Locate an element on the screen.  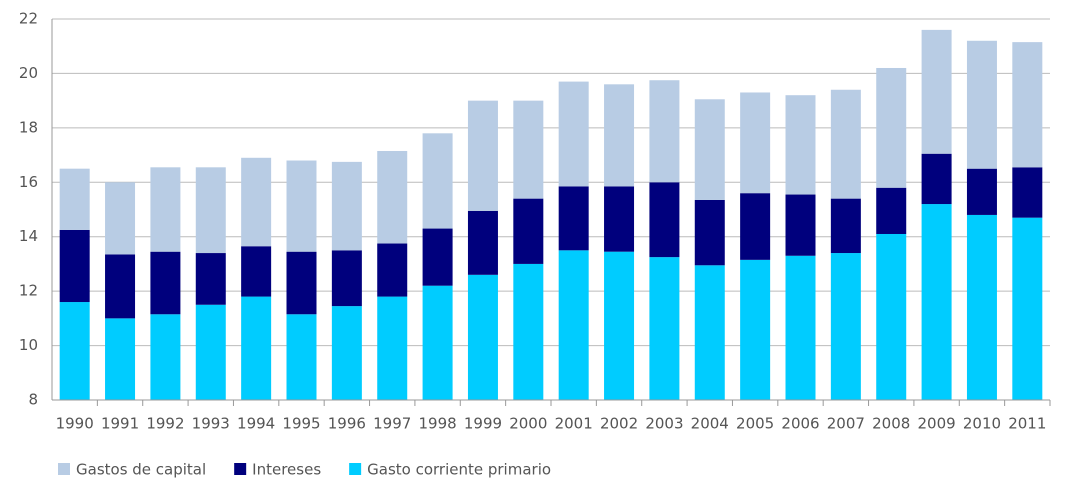
x-tick-label: 2006 is located at coordinates (800, 424).